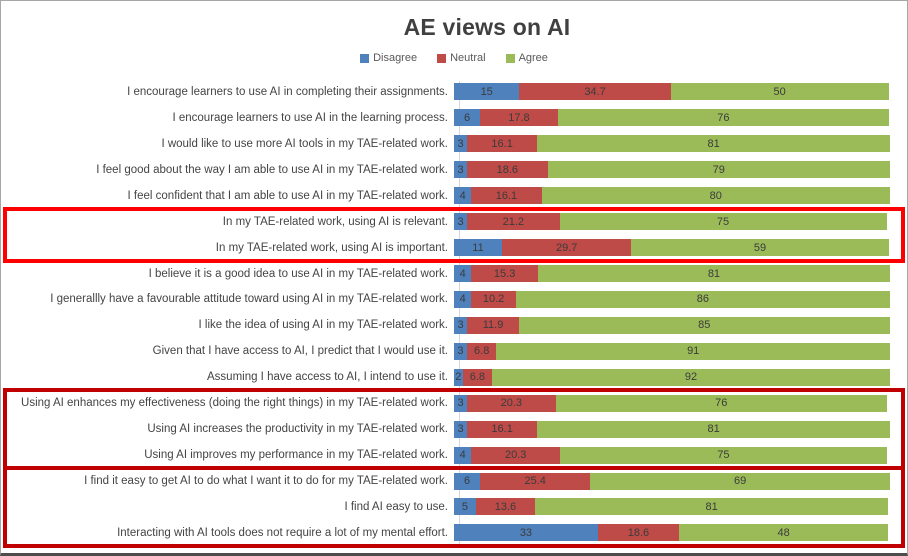 The width and height of the screenshot is (908, 556). I want to click on value-label: 20.3, so click(511, 403).